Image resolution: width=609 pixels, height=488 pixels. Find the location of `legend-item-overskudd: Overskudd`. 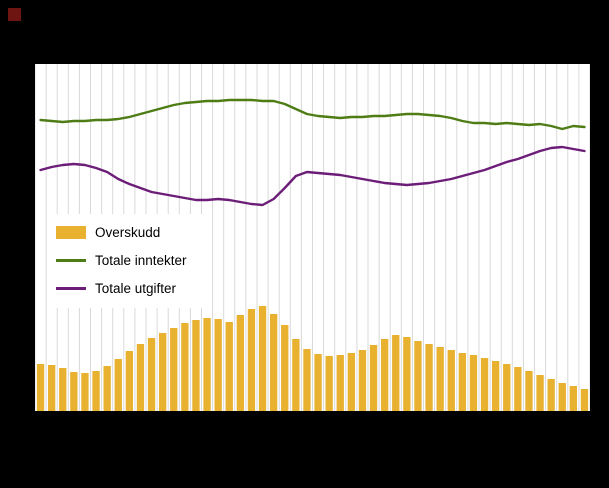

legend-item-overskudd: Overskudd is located at coordinates (121, 232).